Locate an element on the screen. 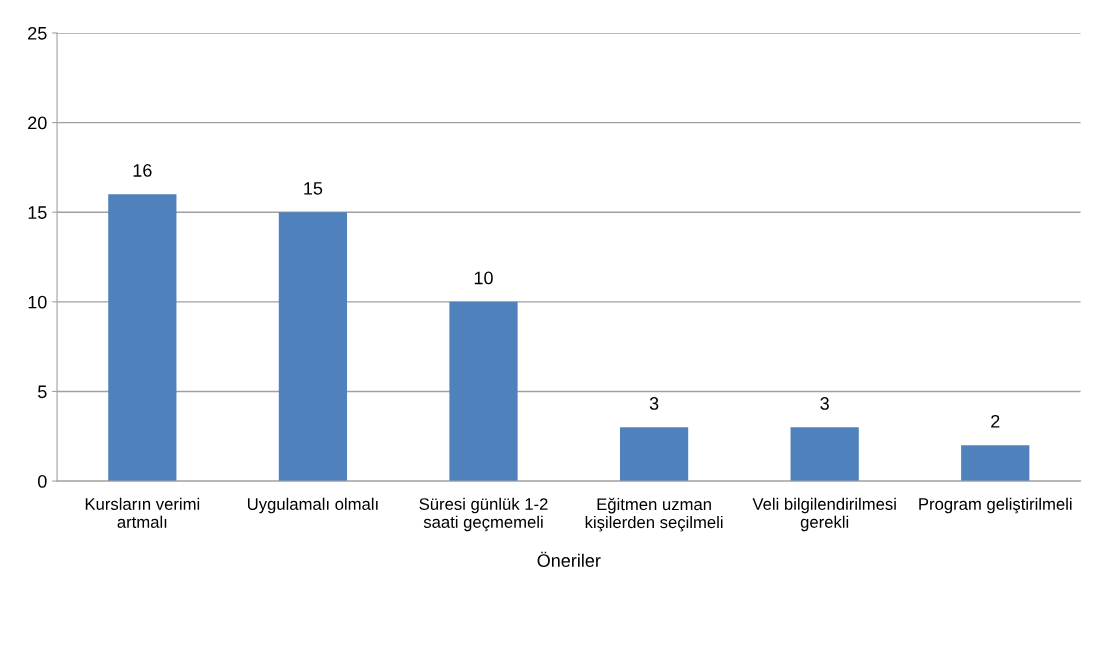 The width and height of the screenshot is (1097, 659). x-tick-label: Uygulamalı olmalı is located at coordinates (312, 505).